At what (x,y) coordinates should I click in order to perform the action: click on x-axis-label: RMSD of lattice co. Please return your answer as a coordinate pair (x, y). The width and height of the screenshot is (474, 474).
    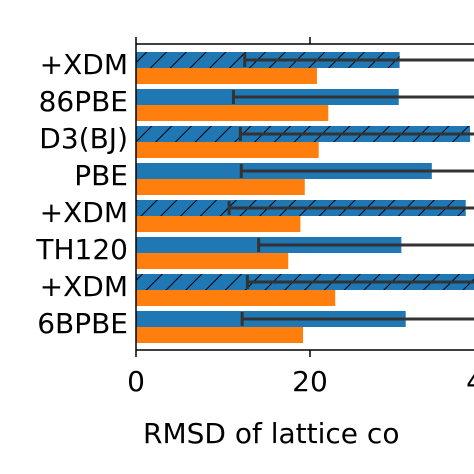
    Looking at the image, I should click on (271, 433).